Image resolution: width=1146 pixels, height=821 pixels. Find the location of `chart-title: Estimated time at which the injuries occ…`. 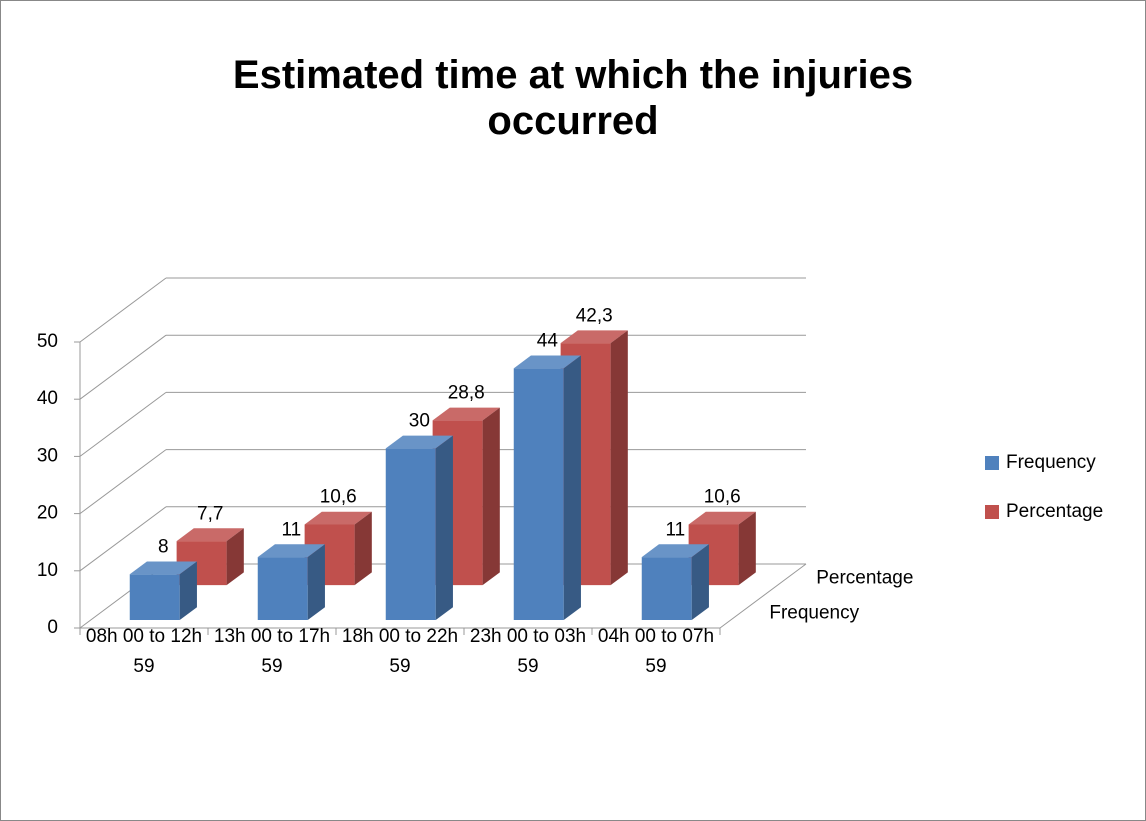

chart-title: Estimated time at which the injuries occ… is located at coordinates (573, 98).